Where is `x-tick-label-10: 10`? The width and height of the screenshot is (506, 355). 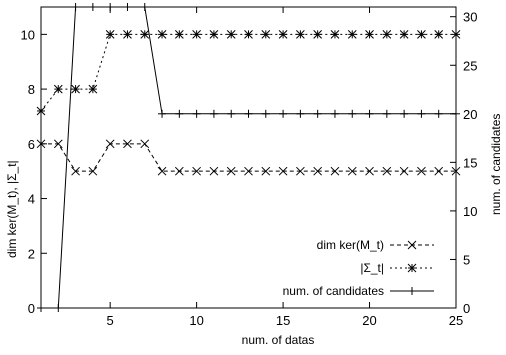 x-tick-label-10: 10 is located at coordinates (196, 320).